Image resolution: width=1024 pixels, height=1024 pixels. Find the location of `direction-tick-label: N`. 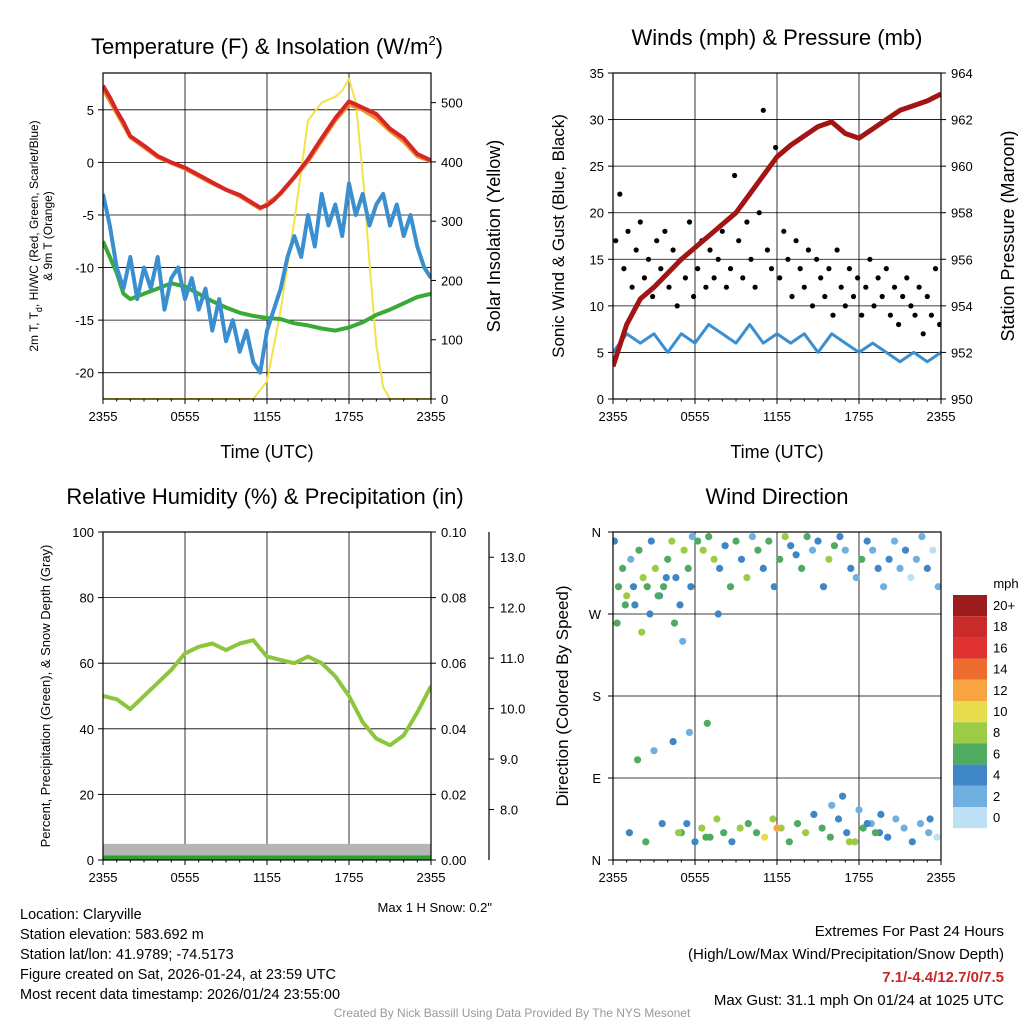

direction-tick-label: N is located at coordinates (596, 532).